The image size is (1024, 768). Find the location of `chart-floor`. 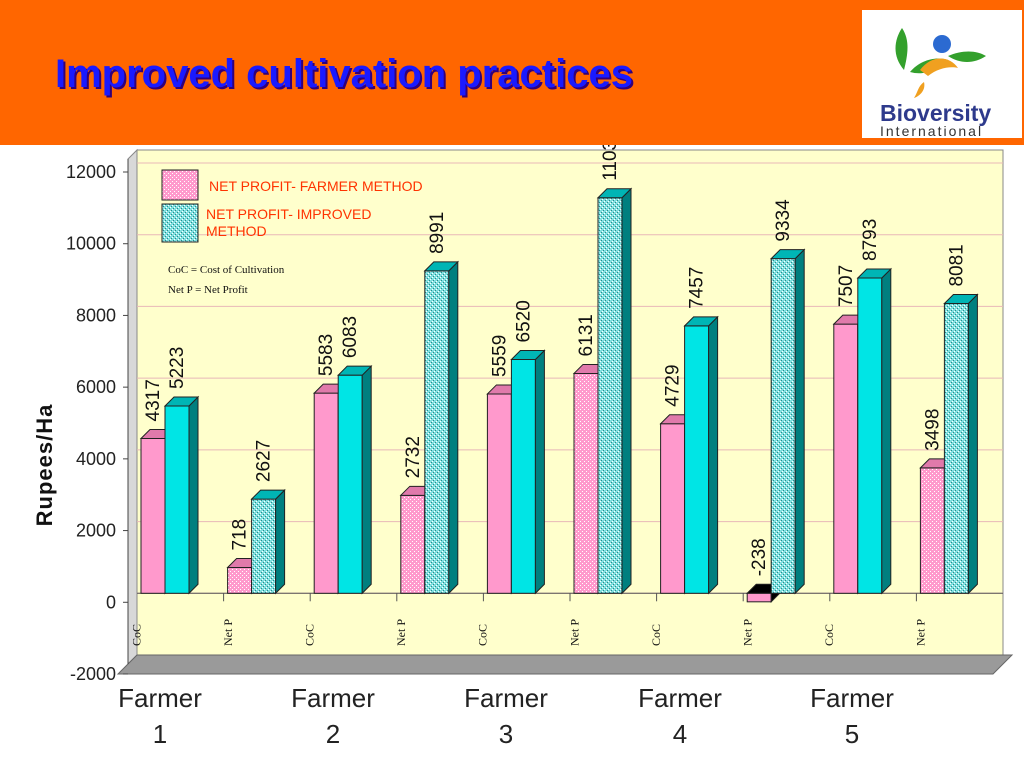

chart-floor is located at coordinates (565, 664).